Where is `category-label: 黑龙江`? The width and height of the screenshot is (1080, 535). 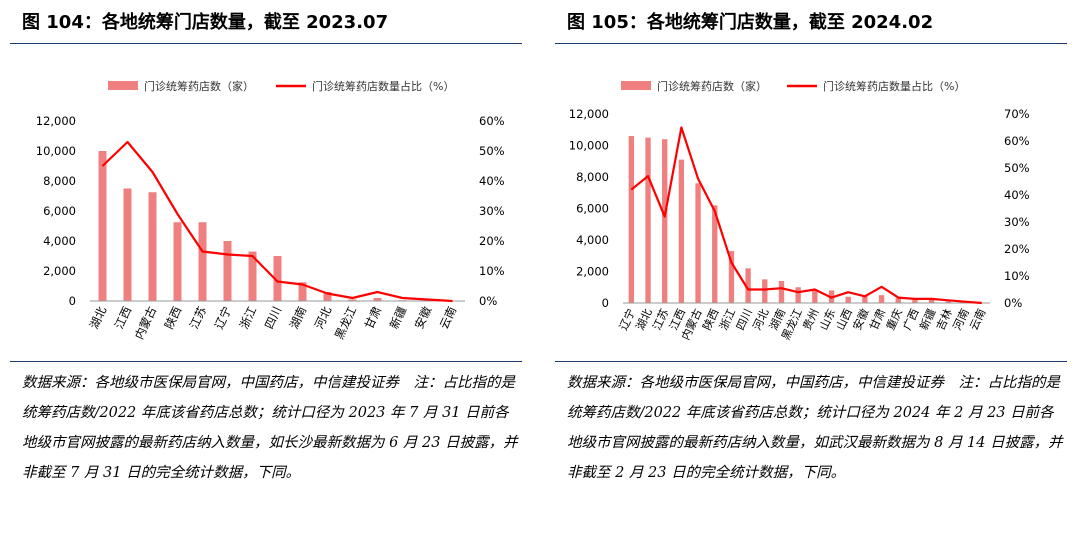
category-label: 黑龙江 is located at coordinates (345, 323).